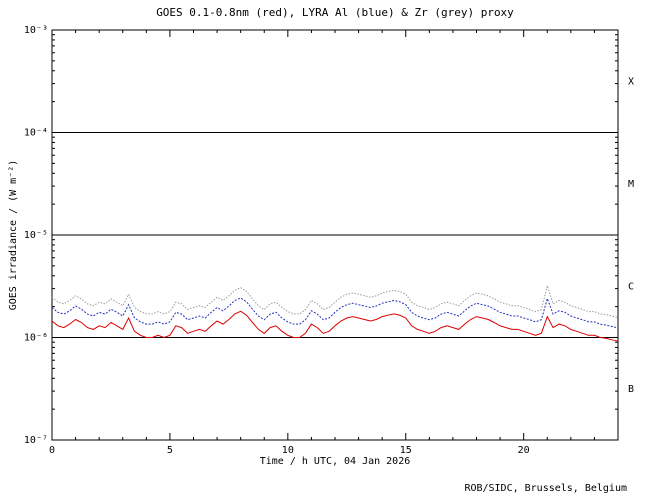 The width and height of the screenshot is (650, 500). I want to click on y-tick-label: 10⁻⁴, so click(36, 133).